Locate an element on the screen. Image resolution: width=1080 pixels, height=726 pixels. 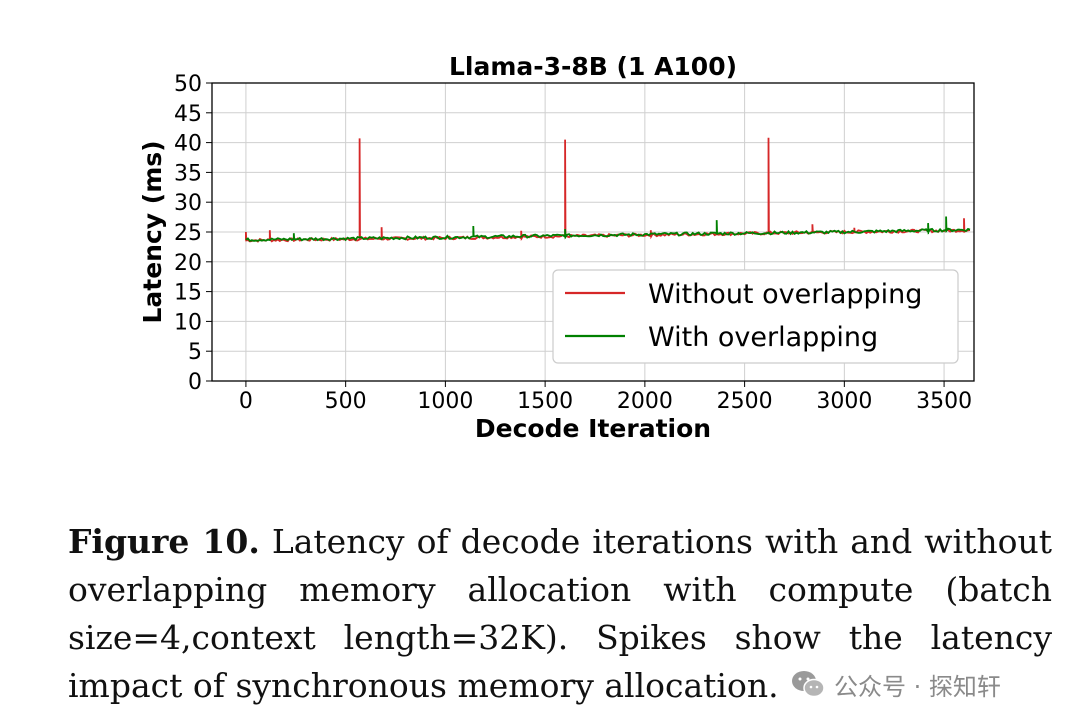
y-tick-label: 50 is located at coordinates (188, 84).